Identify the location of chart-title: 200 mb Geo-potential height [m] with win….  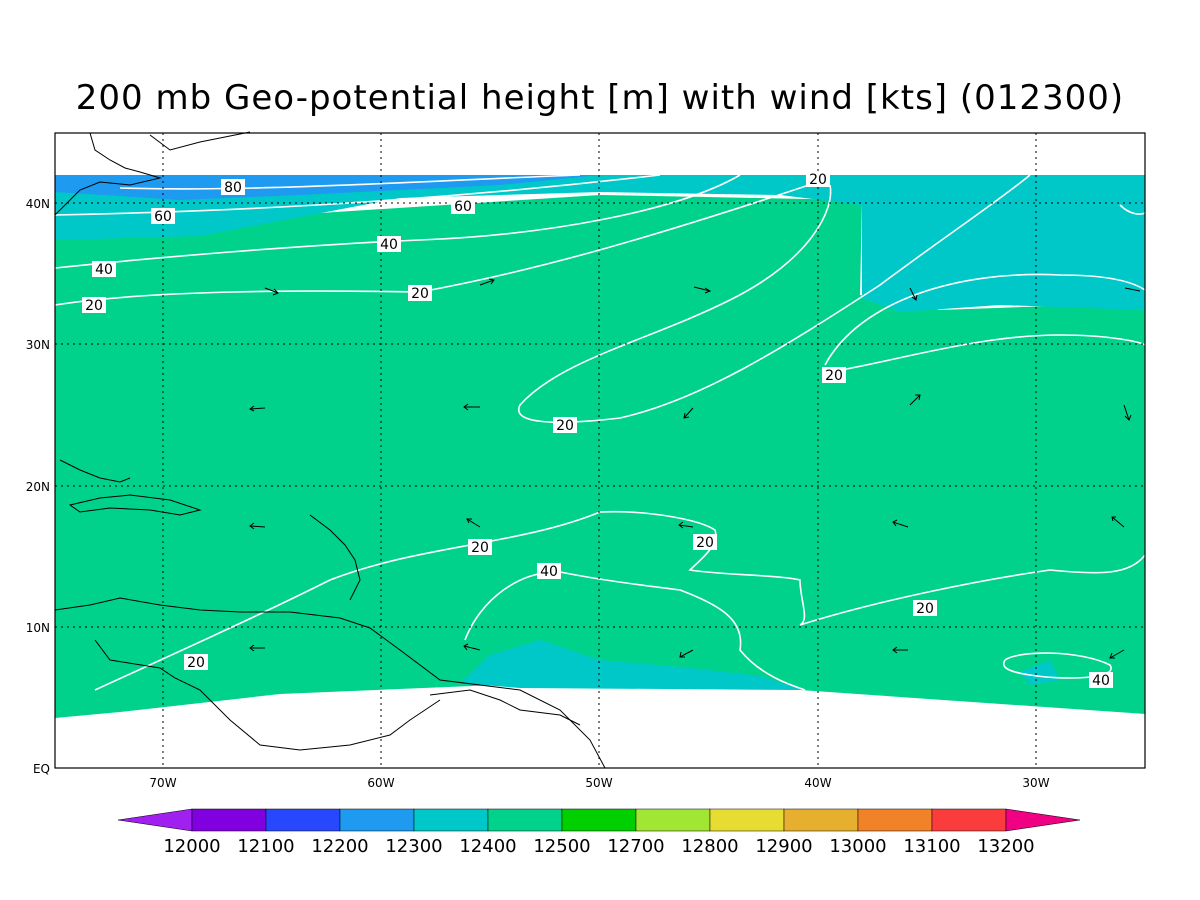
(600, 98).